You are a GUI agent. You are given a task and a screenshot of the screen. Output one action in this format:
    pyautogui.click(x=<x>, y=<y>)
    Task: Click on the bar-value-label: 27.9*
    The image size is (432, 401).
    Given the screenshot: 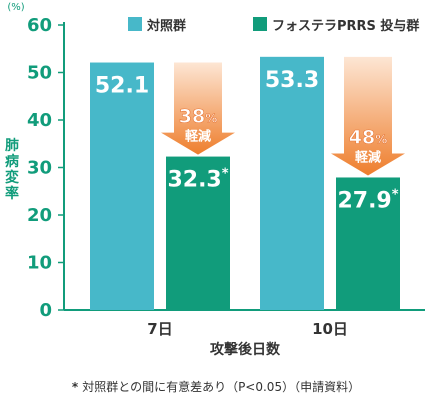 What is the action you would take?
    pyautogui.click(x=367, y=200)
    